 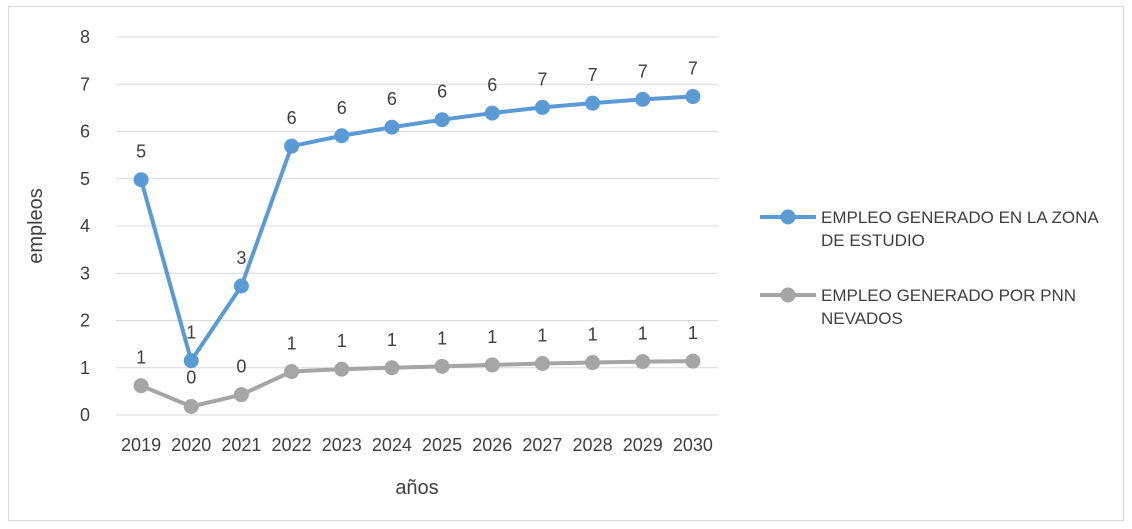 I want to click on legend-item: EMPLEO GENERADO POR PNN NEVADOS, so click(x=918, y=307).